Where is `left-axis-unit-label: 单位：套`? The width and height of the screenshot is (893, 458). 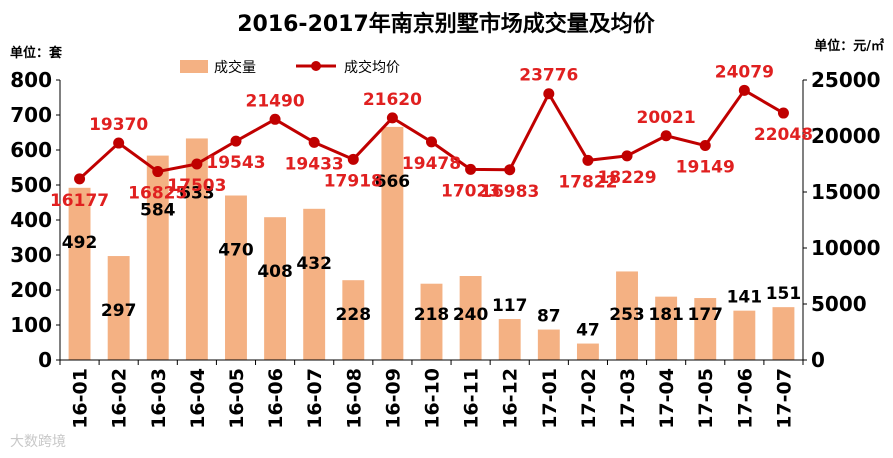
left-axis-unit-label: 单位：套 is located at coordinates (36, 53).